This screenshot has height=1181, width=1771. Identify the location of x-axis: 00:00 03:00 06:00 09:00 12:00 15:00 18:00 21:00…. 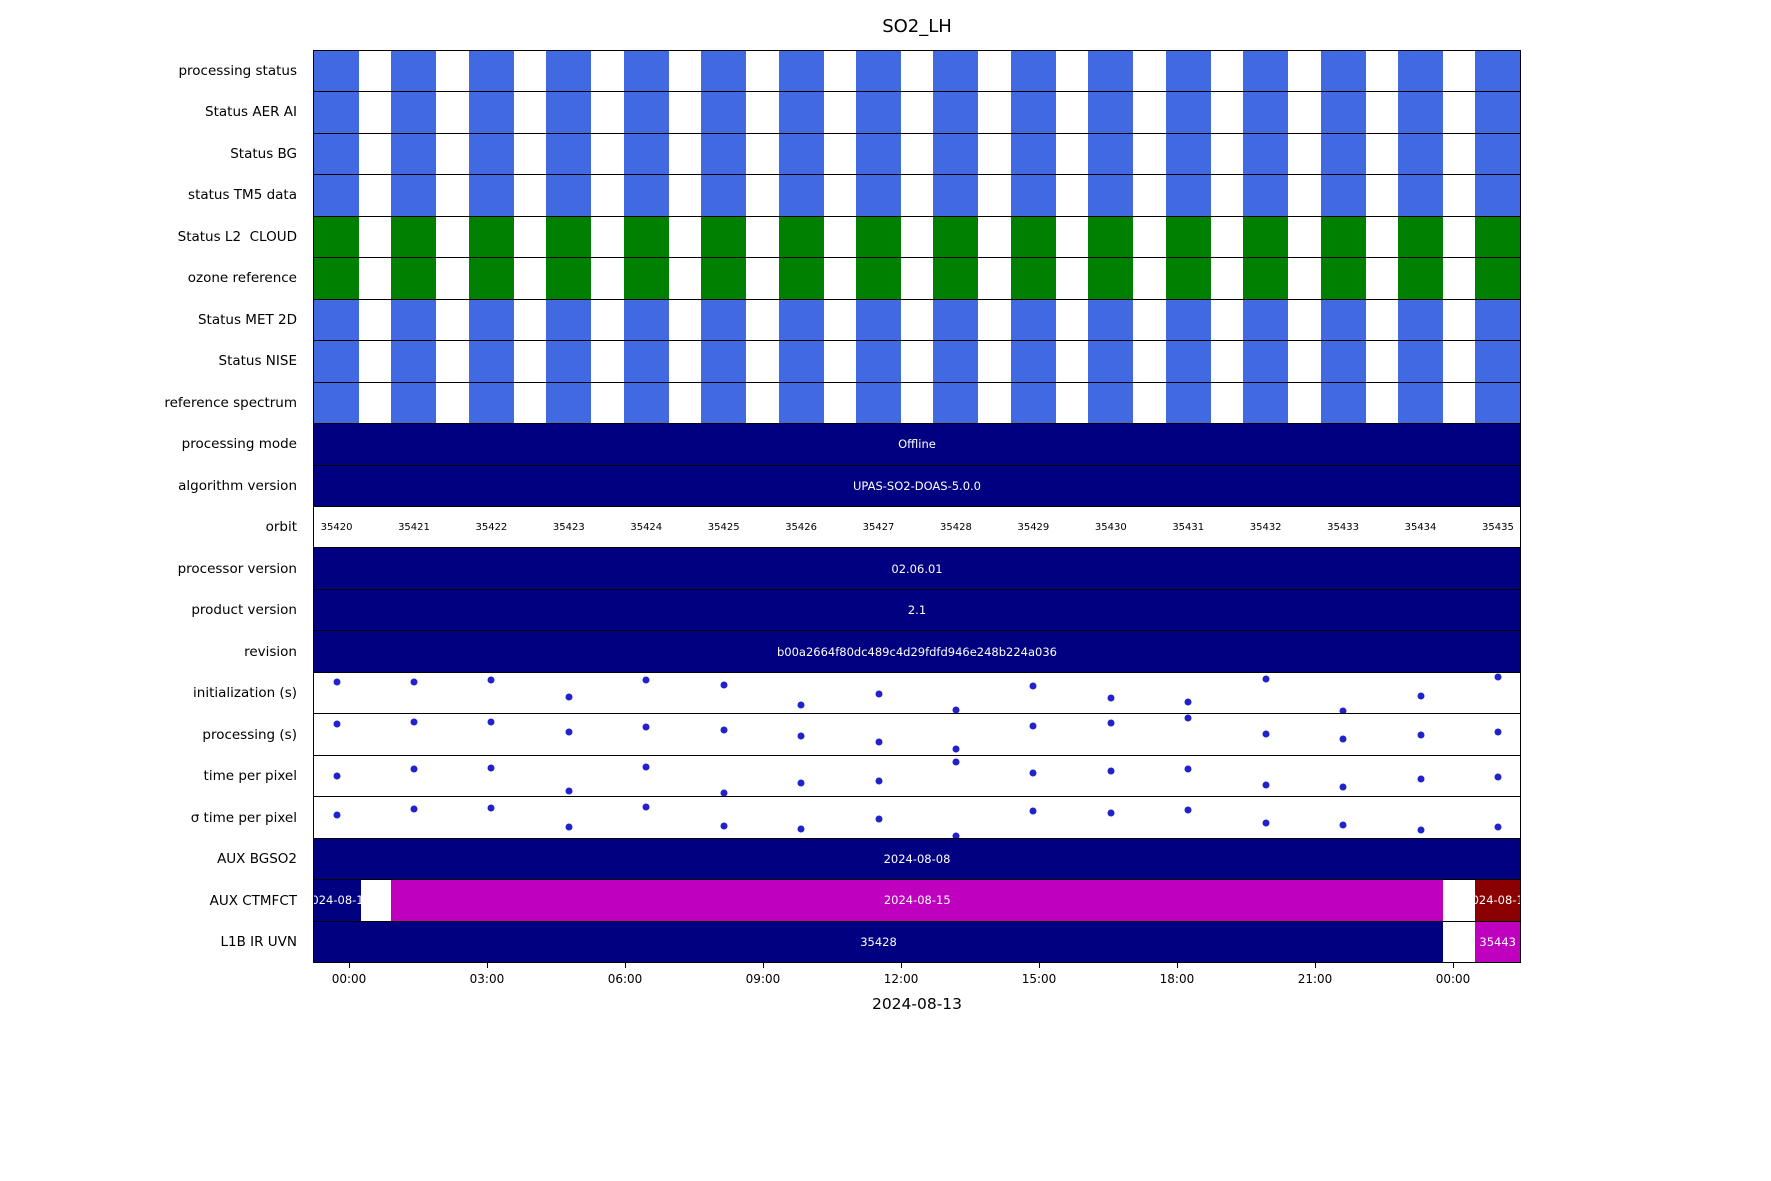
(917, 980).